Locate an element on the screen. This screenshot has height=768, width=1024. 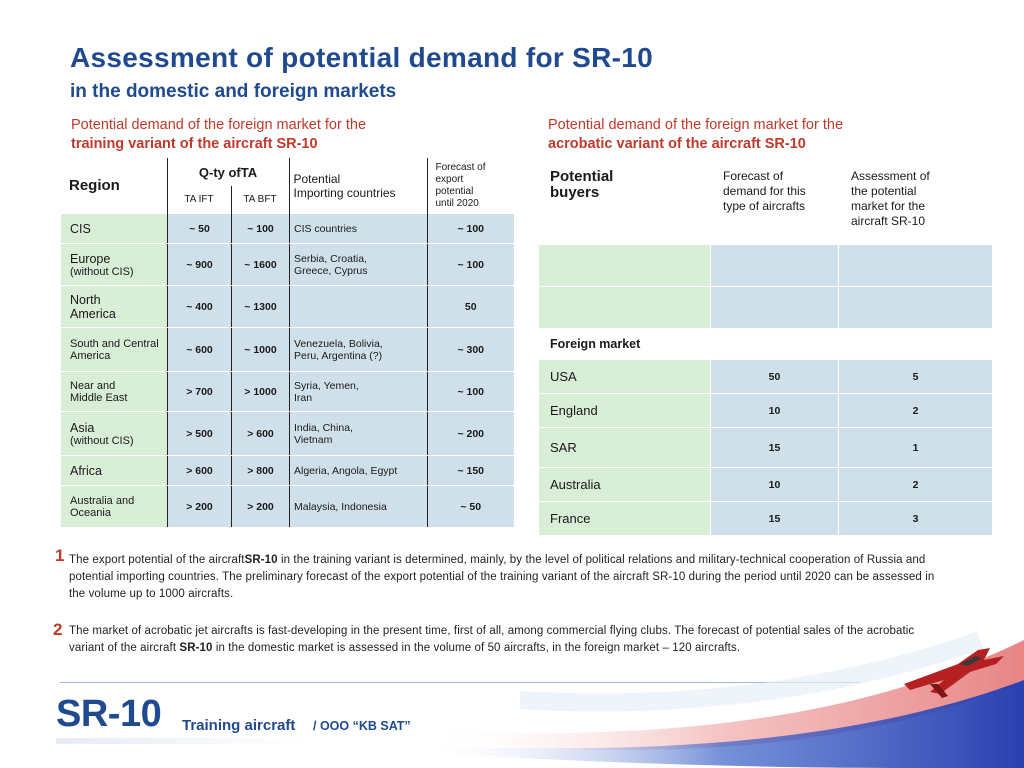
ta-bft-cell: > 600 is located at coordinates (260, 433).